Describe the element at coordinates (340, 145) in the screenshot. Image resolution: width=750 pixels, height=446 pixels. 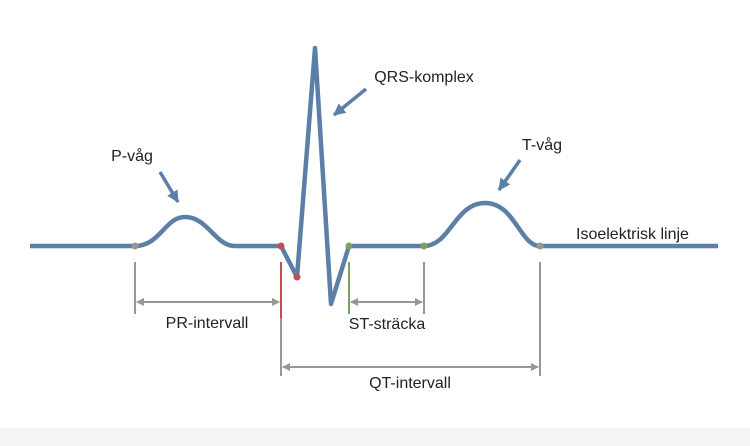
I see `pointer-arrows` at that location.